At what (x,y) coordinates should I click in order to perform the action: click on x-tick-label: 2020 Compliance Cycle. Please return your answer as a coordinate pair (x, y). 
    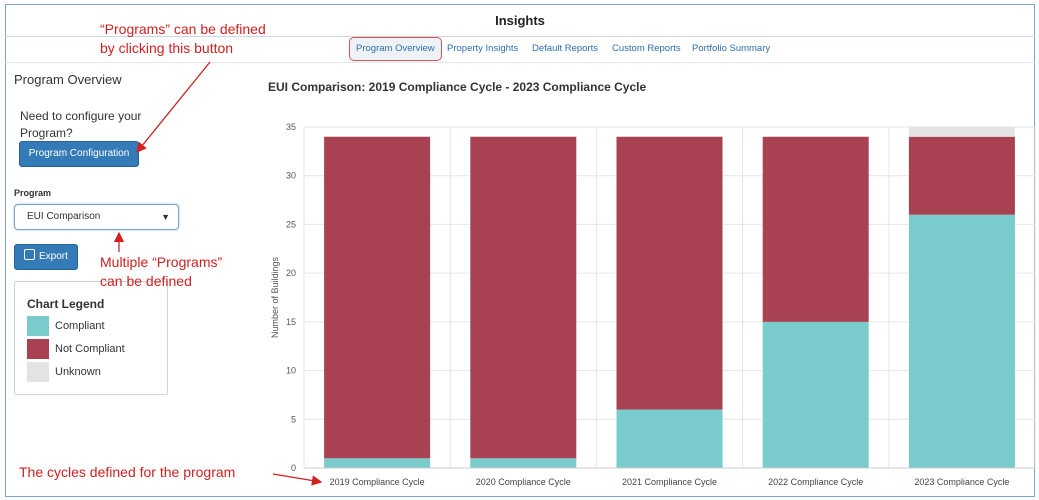
    Looking at the image, I should click on (523, 482).